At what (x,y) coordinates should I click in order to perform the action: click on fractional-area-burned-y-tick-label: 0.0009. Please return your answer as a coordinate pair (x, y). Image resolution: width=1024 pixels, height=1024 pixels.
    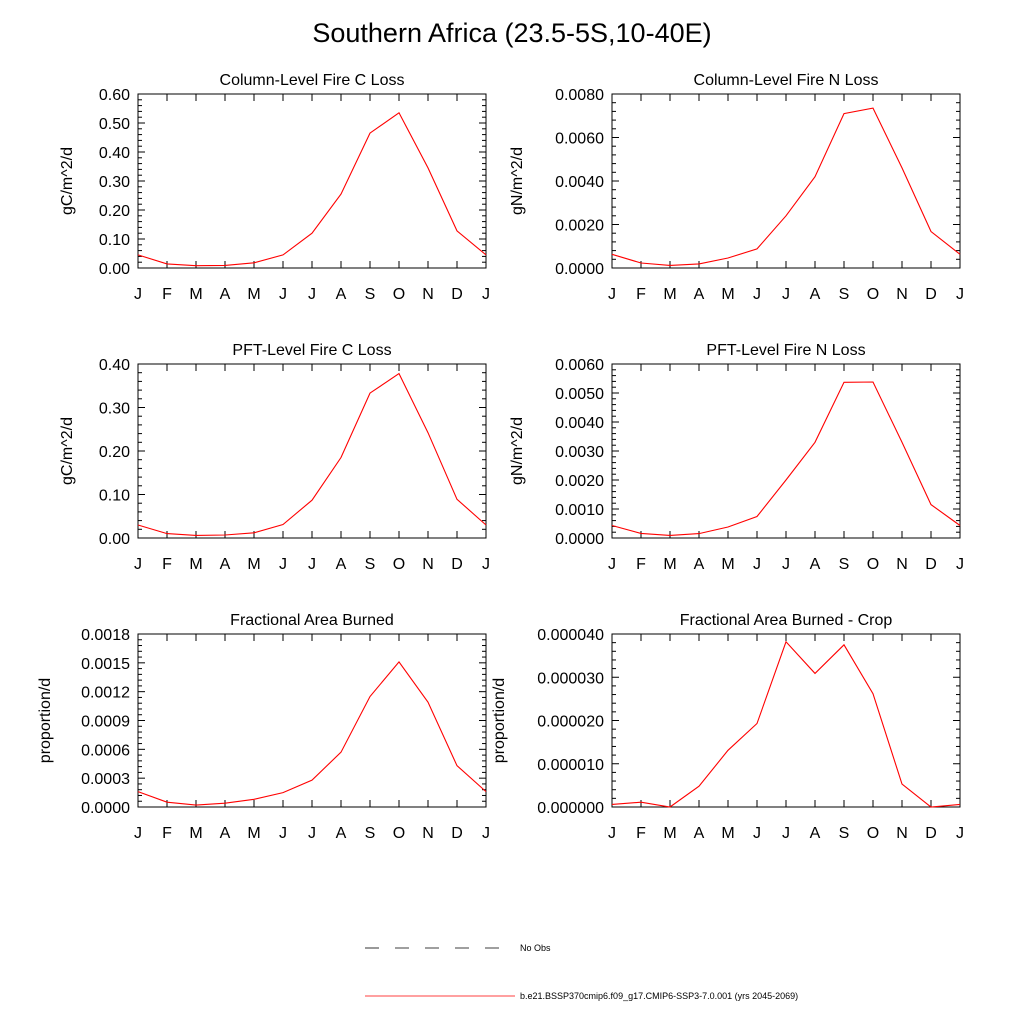
    Looking at the image, I should click on (105, 722).